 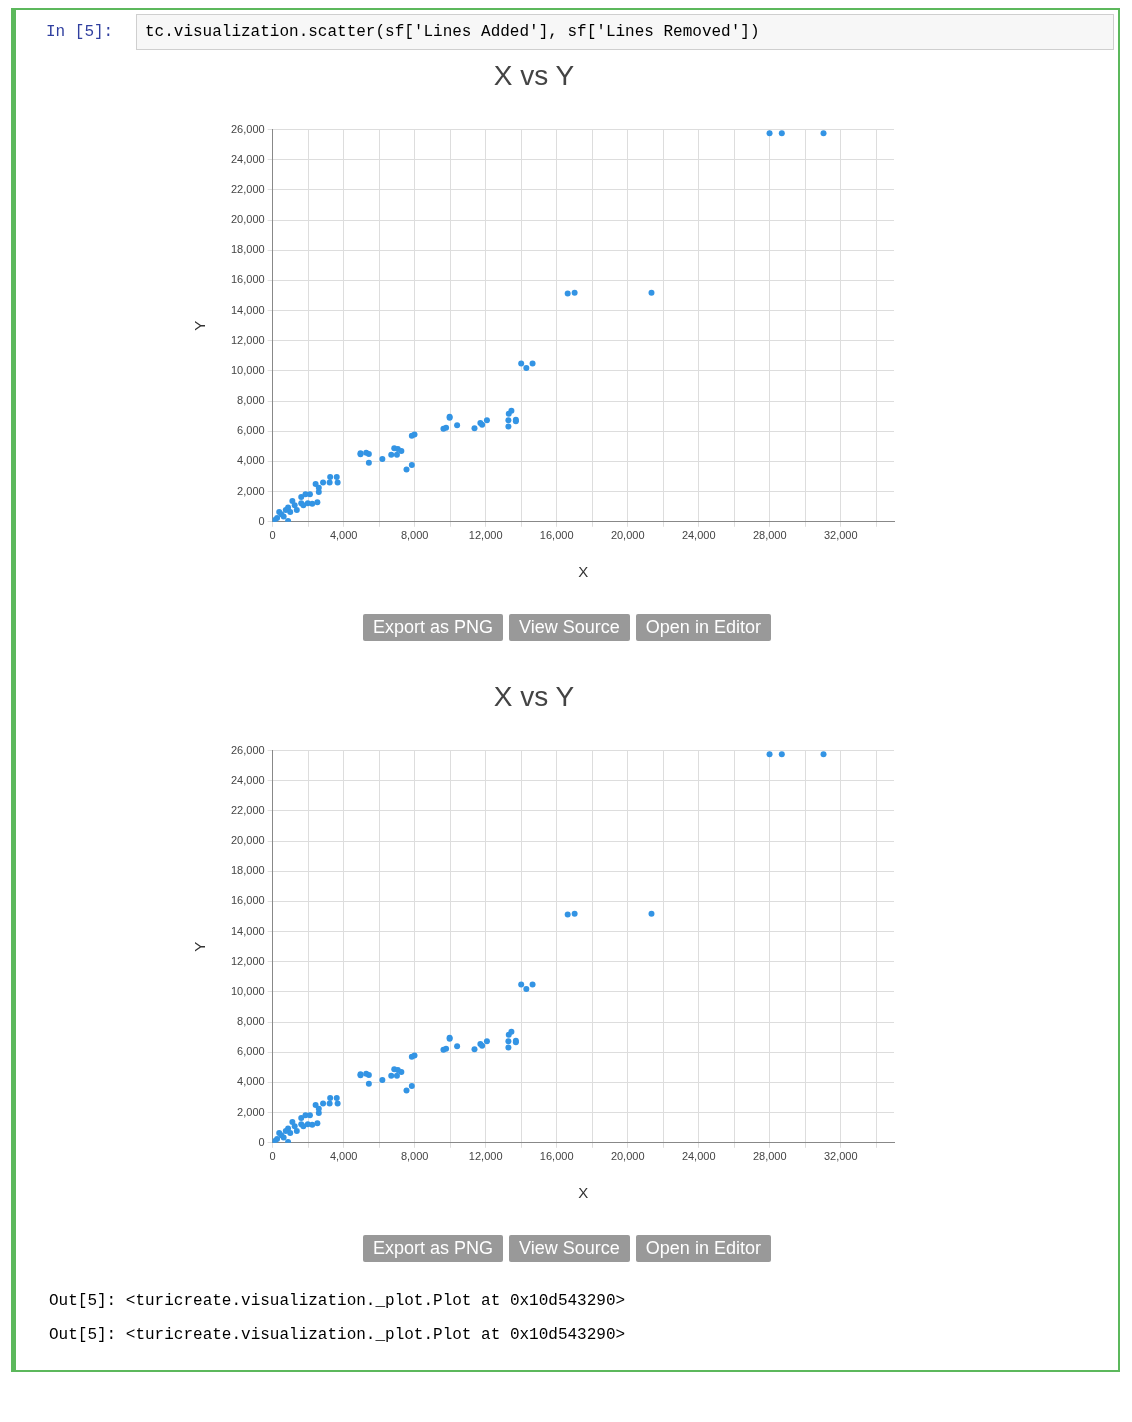 What do you see at coordinates (625, 32) in the screenshot?
I see `text: tc.visualization.scatter(sf['Lines Added'], sf['Lines Removed'])` at bounding box center [625, 32].